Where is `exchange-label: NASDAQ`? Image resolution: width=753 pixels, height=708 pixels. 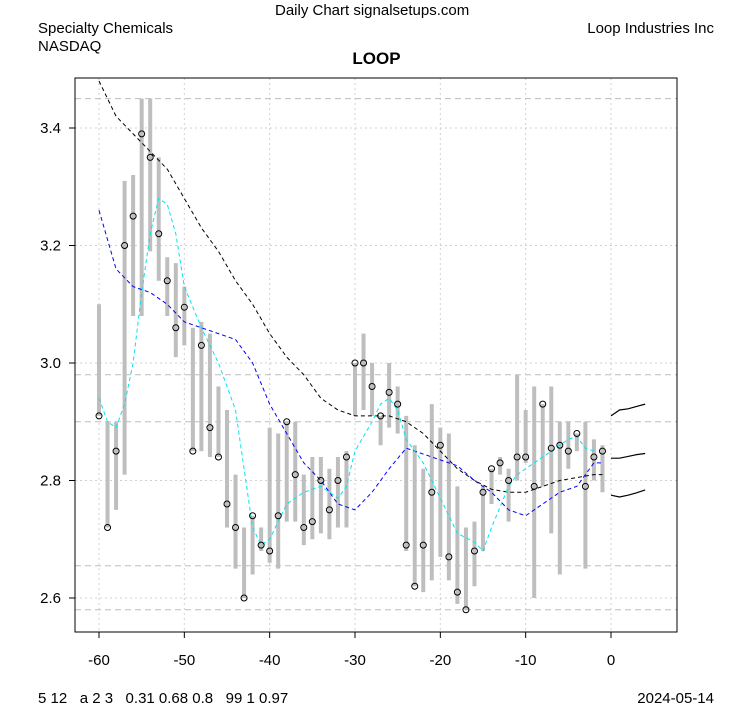 exchange-label: NASDAQ is located at coordinates (70, 46).